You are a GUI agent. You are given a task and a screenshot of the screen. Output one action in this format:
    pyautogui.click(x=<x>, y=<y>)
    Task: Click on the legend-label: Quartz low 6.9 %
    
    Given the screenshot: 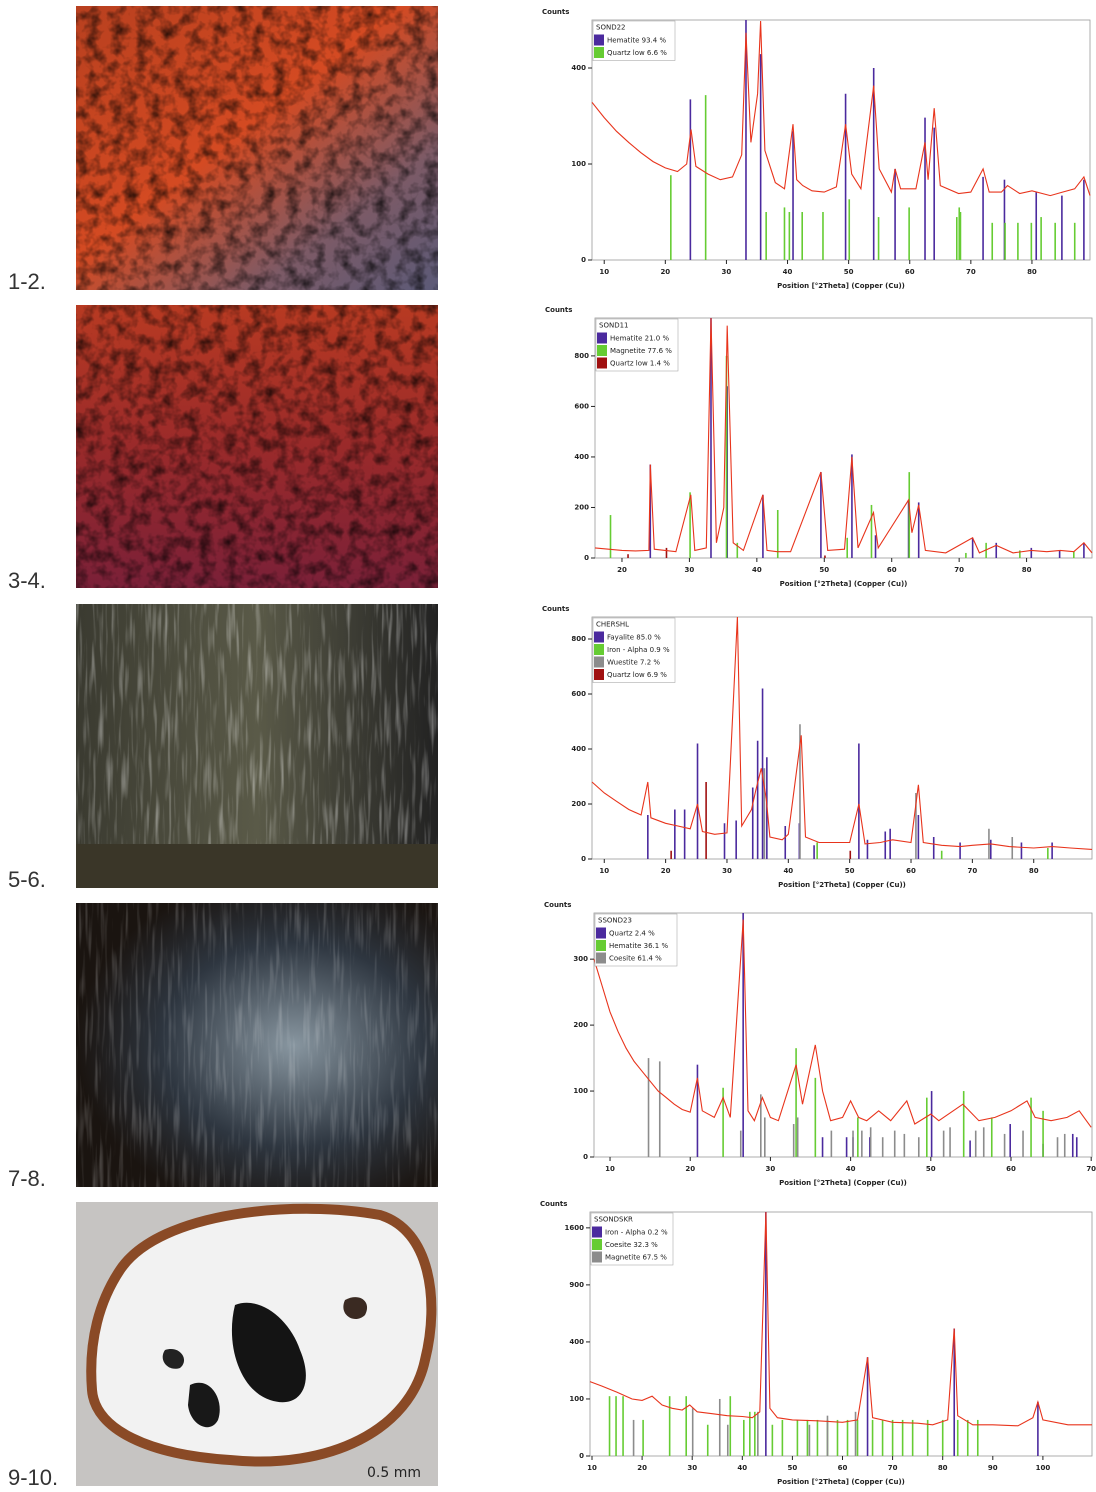 What is the action you would take?
    pyautogui.click(x=637, y=675)
    